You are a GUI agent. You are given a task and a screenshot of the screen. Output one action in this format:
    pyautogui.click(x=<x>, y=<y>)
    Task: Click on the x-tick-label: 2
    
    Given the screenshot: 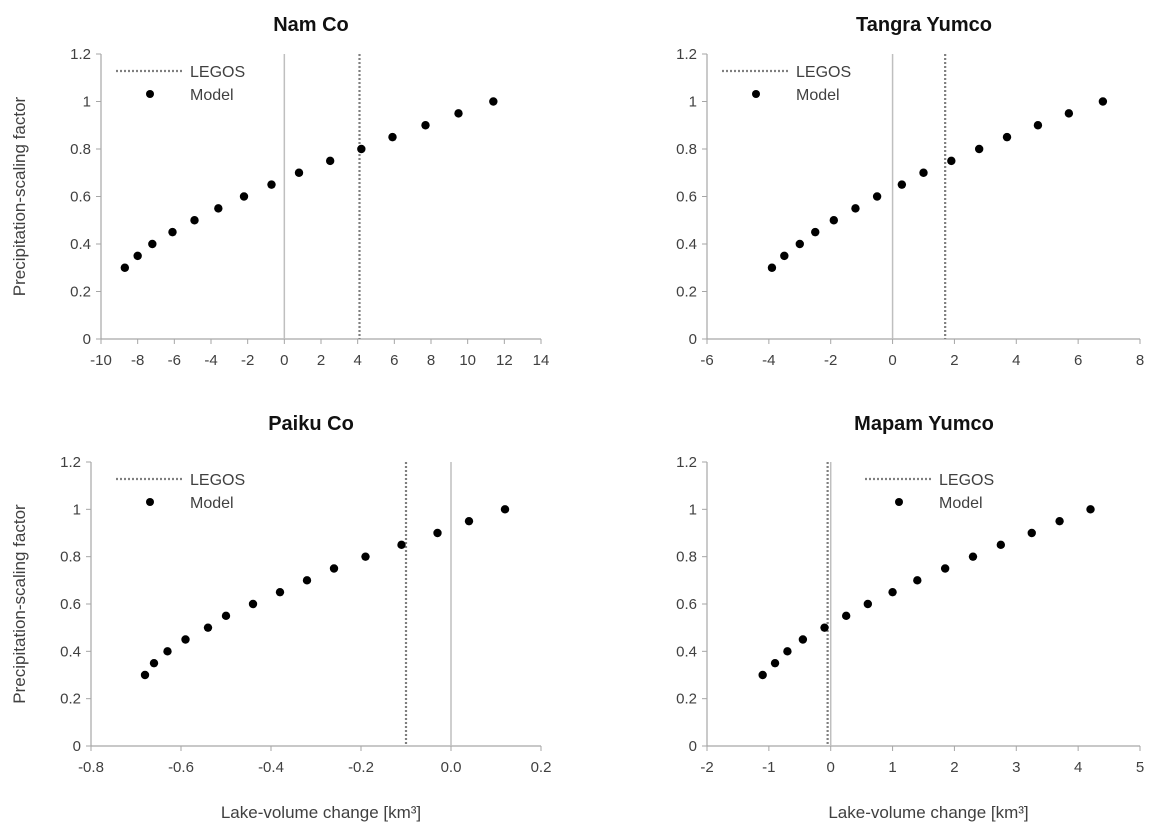 What is the action you would take?
    pyautogui.click(x=954, y=360)
    